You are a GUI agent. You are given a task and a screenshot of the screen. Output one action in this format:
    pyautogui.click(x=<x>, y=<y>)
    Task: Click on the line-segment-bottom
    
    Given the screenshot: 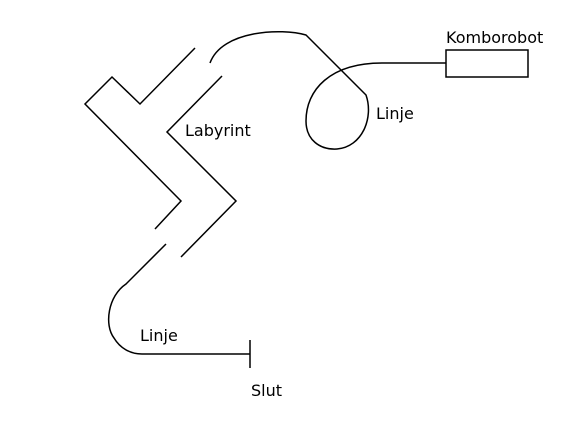 What is the action you would take?
    pyautogui.click(x=178, y=299)
    